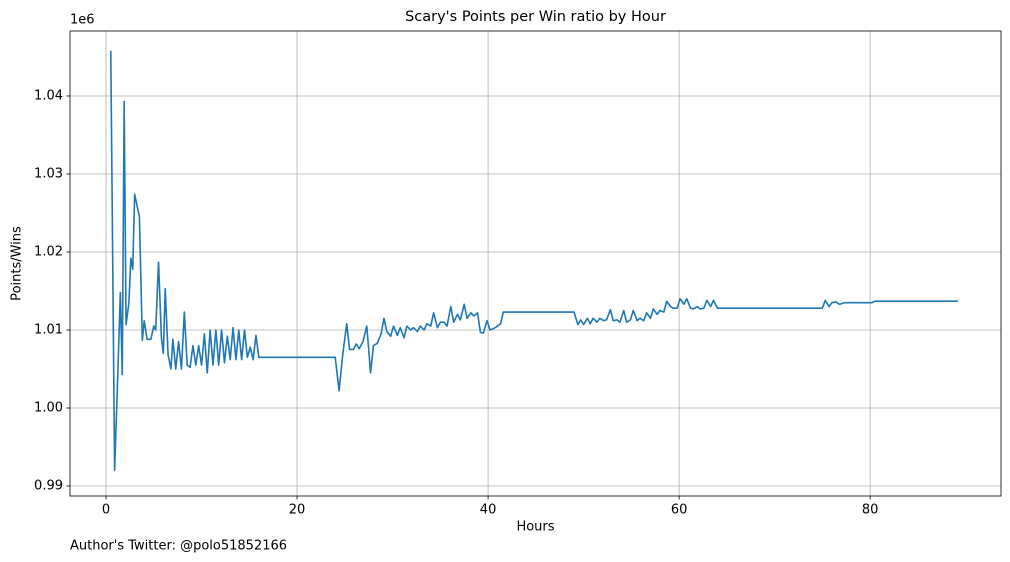 This screenshot has width=1010, height=562. I want to click on chart-title: Scary's Points per Win ratio by Hour, so click(535, 17).